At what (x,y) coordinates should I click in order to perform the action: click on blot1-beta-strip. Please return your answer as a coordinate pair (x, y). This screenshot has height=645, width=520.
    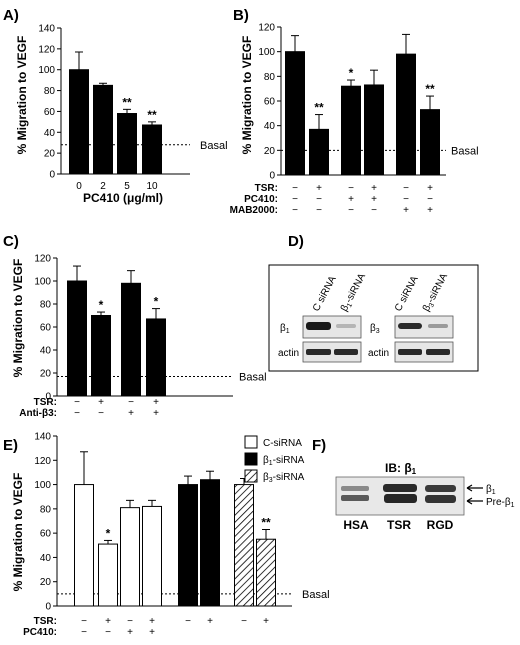
    Looking at the image, I should click on (332, 327).